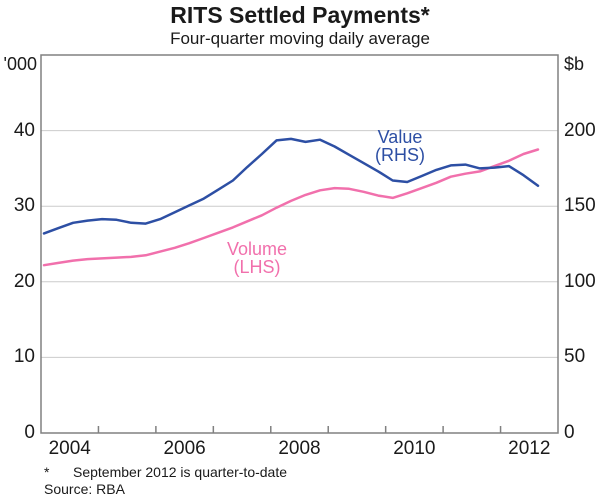  What do you see at coordinates (47, 472) in the screenshot?
I see `footnote-marker: *` at bounding box center [47, 472].